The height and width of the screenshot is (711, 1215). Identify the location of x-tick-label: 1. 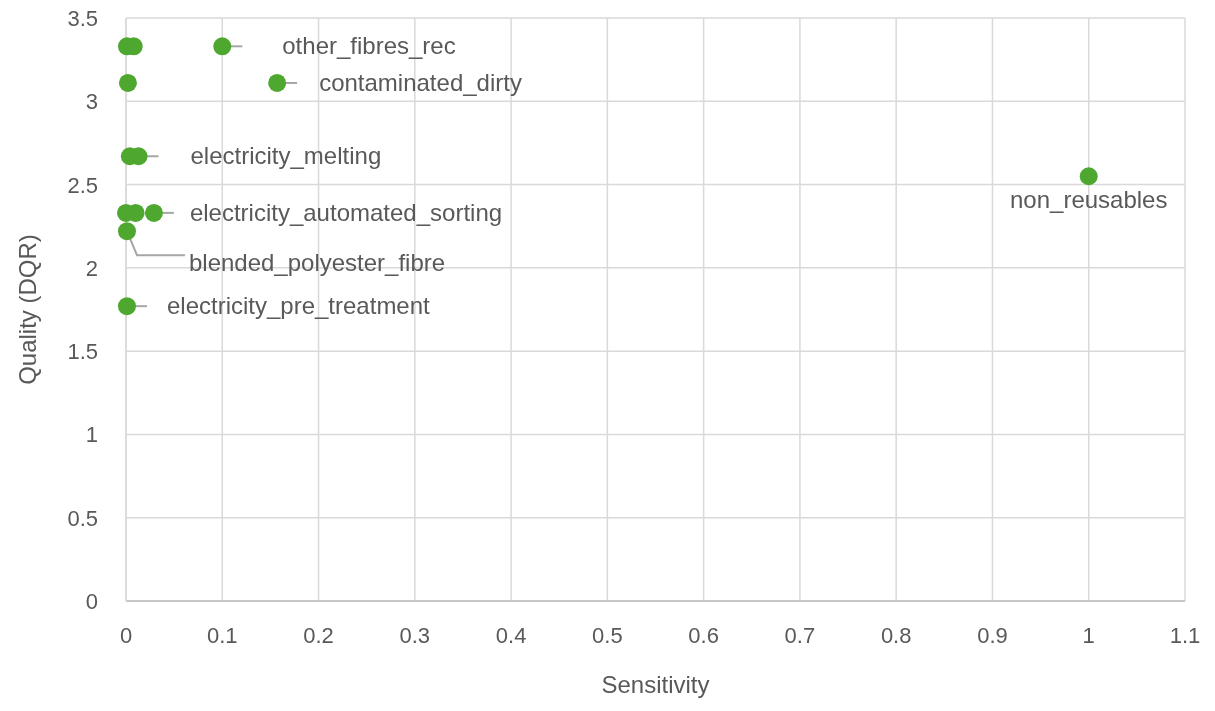
(1088, 635).